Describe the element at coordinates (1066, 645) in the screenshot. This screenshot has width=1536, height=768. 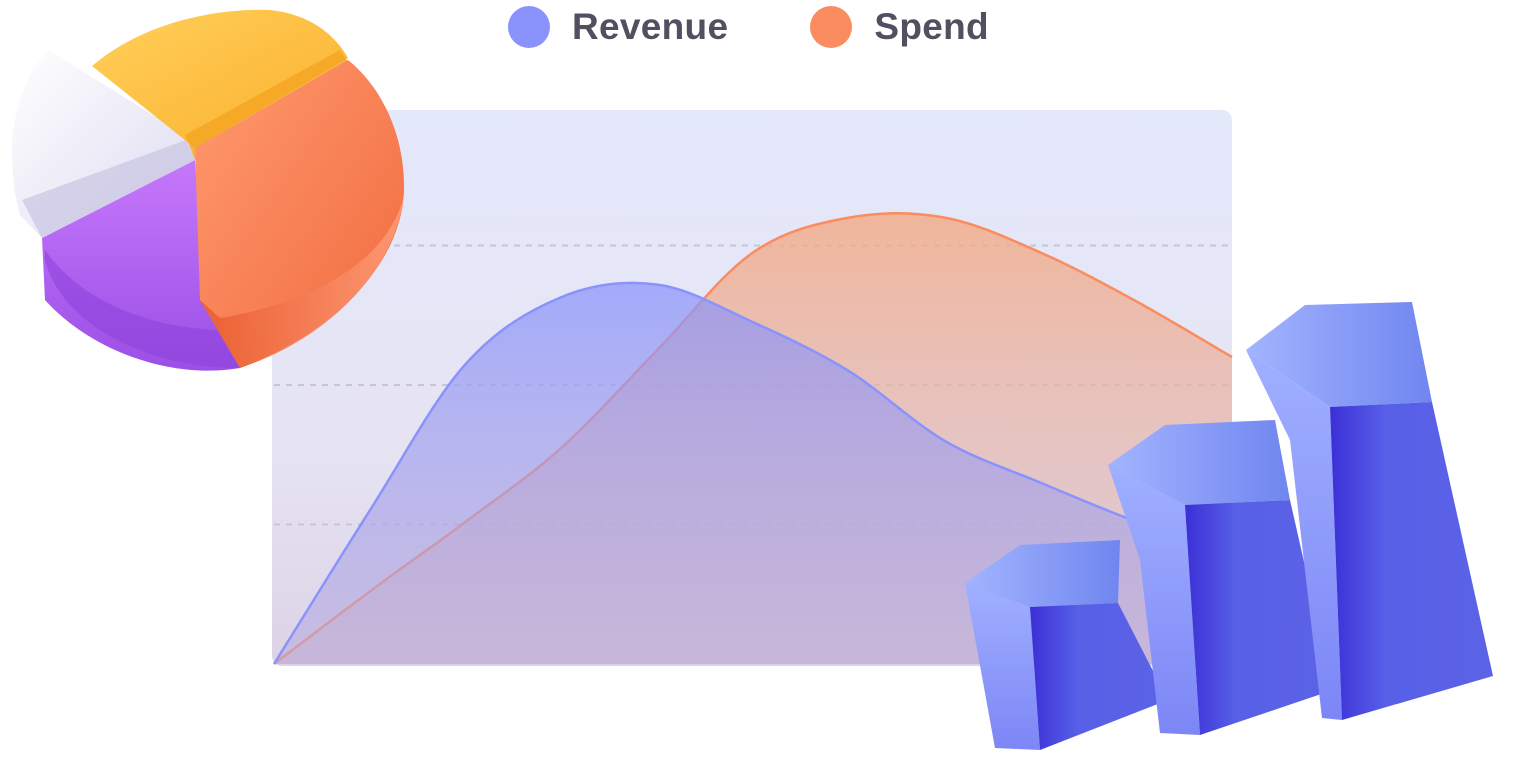
I see `3d-bar-small` at that location.